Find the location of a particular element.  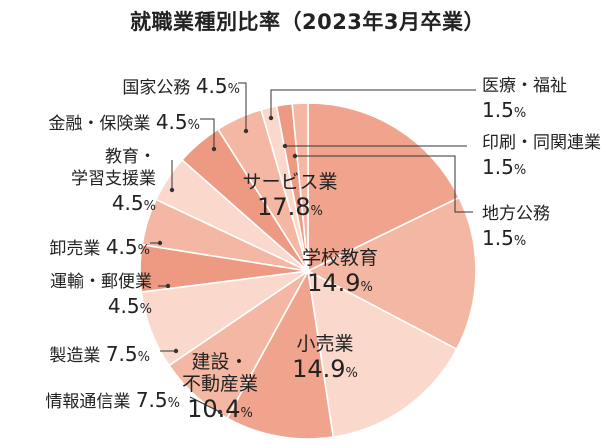

slice-name: 医療・福祉 is located at coordinates (524, 86).